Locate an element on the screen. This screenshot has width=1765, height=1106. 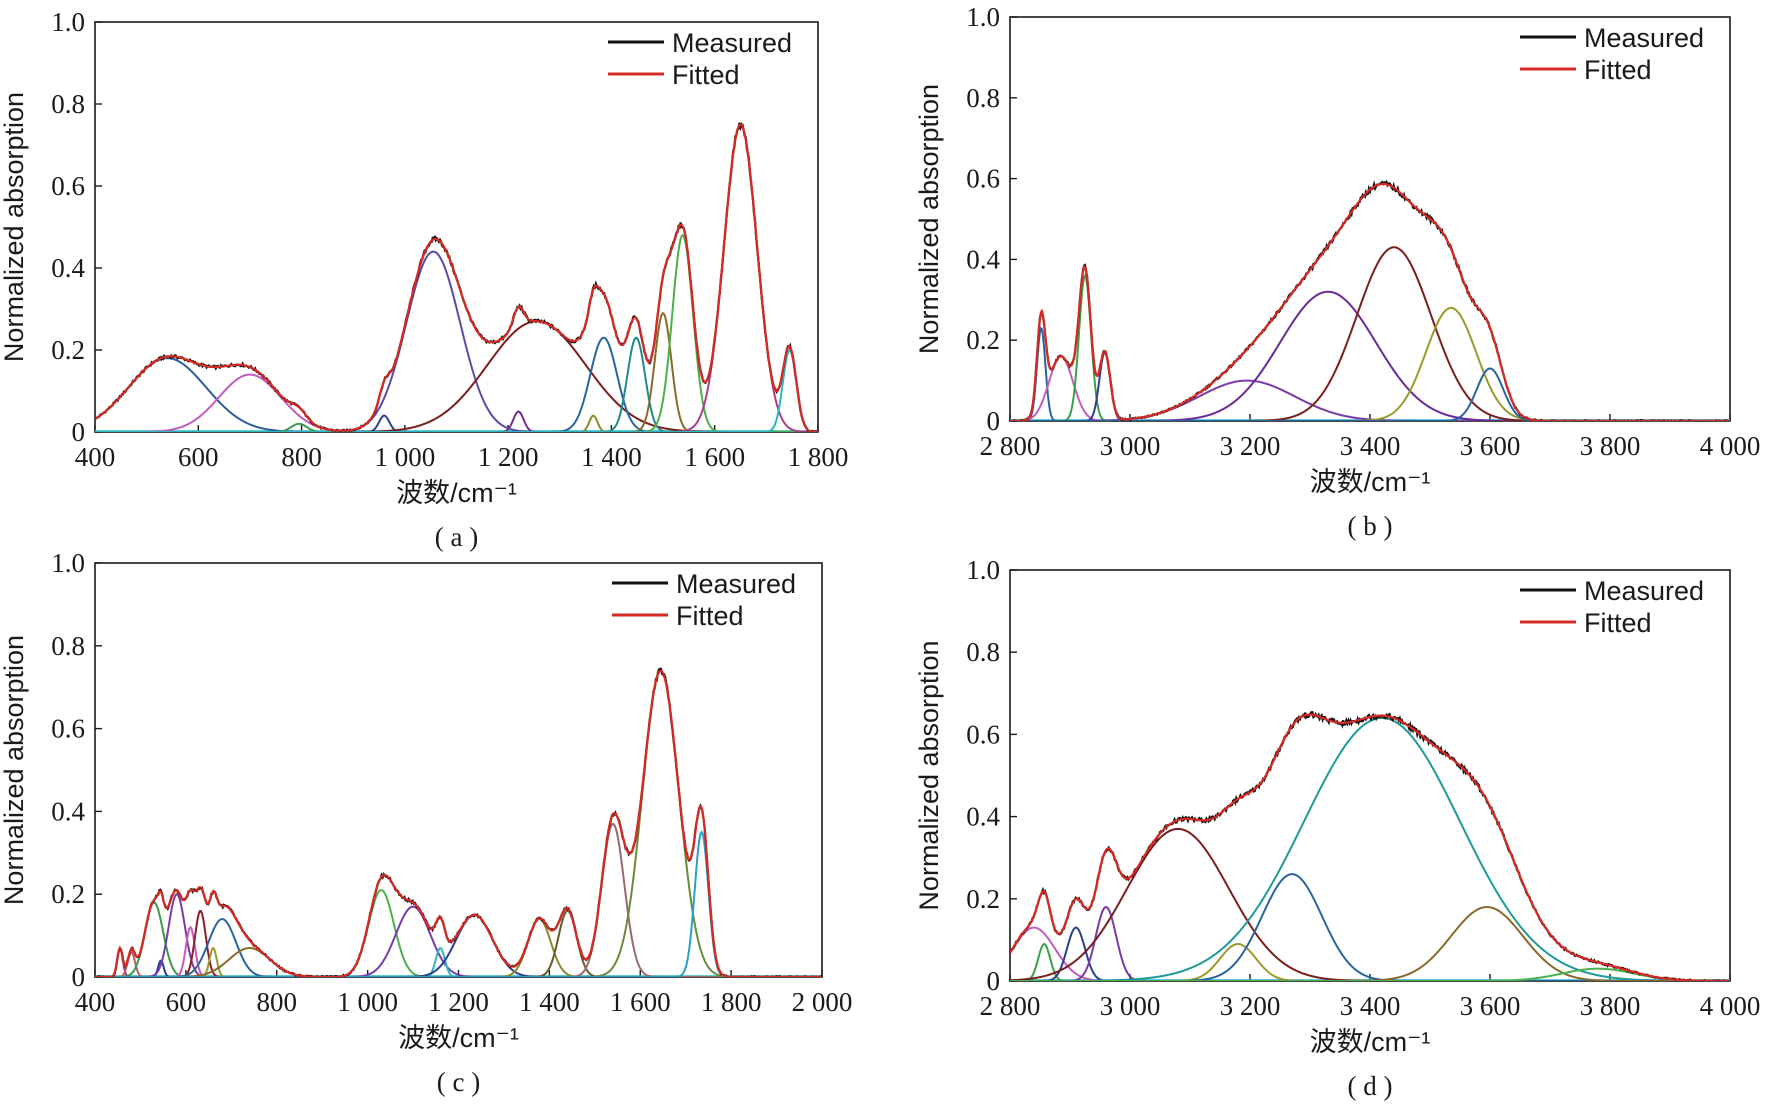
panel-caption: ( d ) is located at coordinates (1370, 1086).